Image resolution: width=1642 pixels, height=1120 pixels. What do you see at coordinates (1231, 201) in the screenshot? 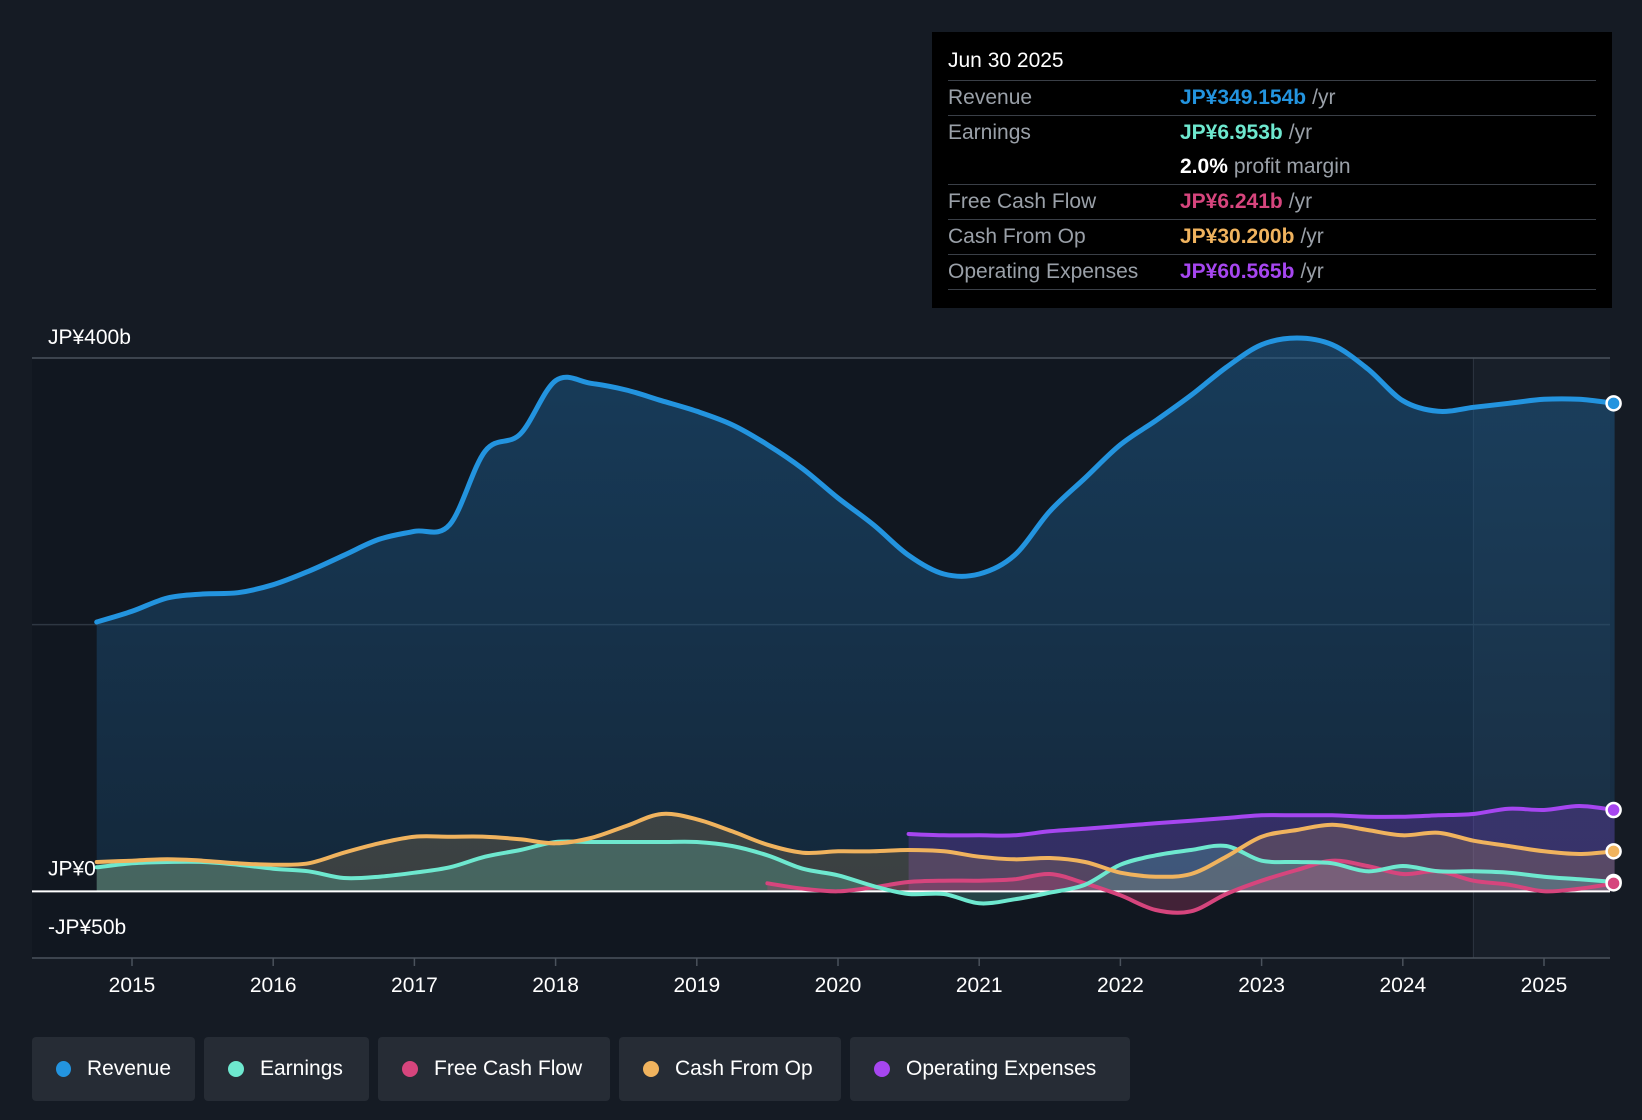
I see `tooltip-value: JP¥6.241b` at bounding box center [1231, 201].